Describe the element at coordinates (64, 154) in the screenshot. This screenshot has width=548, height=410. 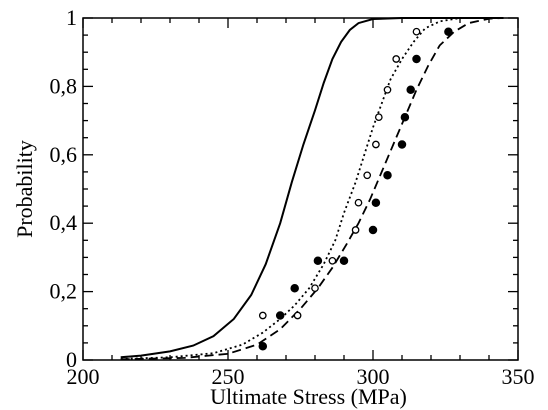
I see `y-tick-label: 0,6` at that location.